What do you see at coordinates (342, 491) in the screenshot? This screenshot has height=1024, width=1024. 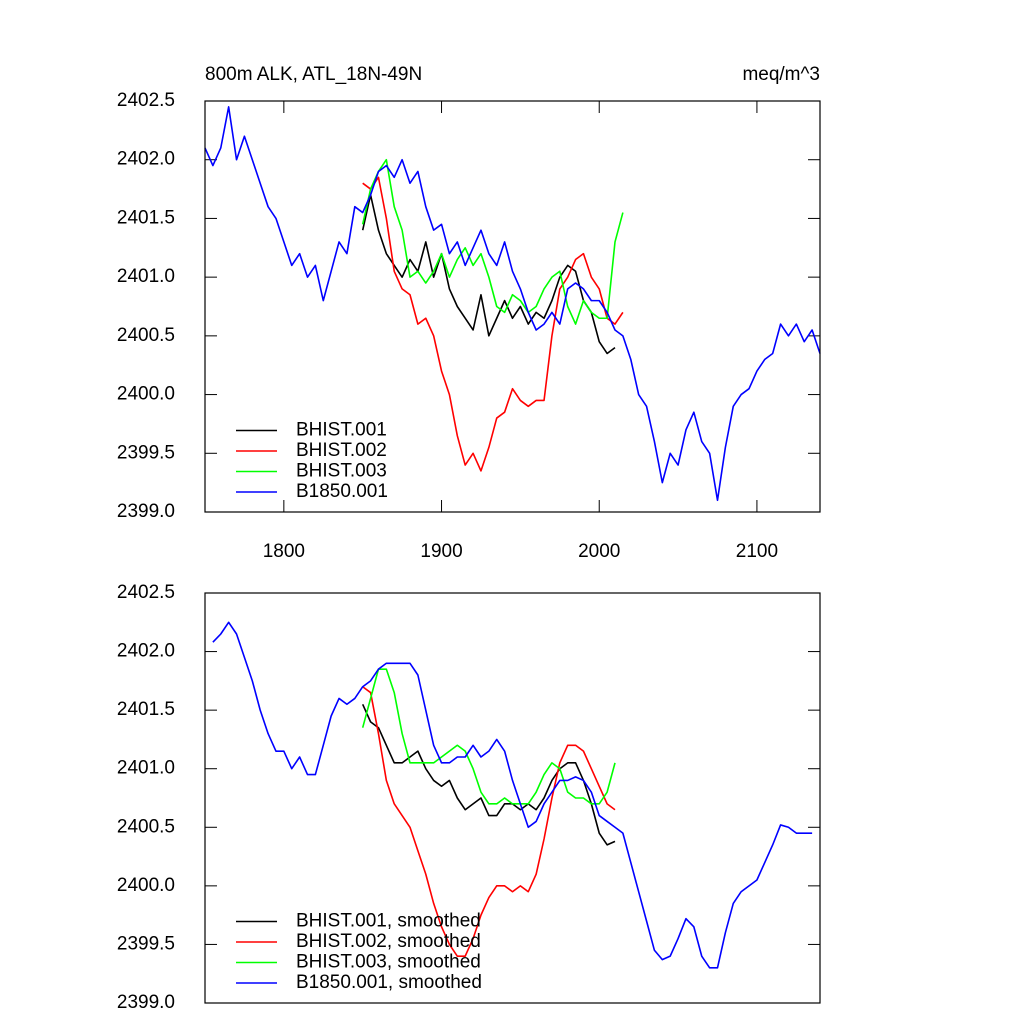 I see `legend-label: B1850.001` at bounding box center [342, 491].